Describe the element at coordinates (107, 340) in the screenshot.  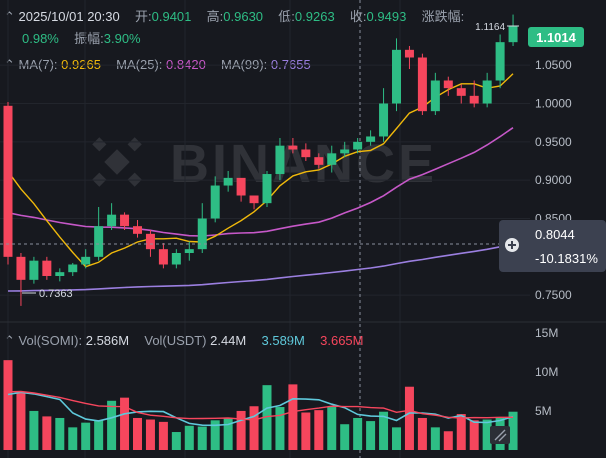
I see `vol-somi-value: 2.586M` at that location.